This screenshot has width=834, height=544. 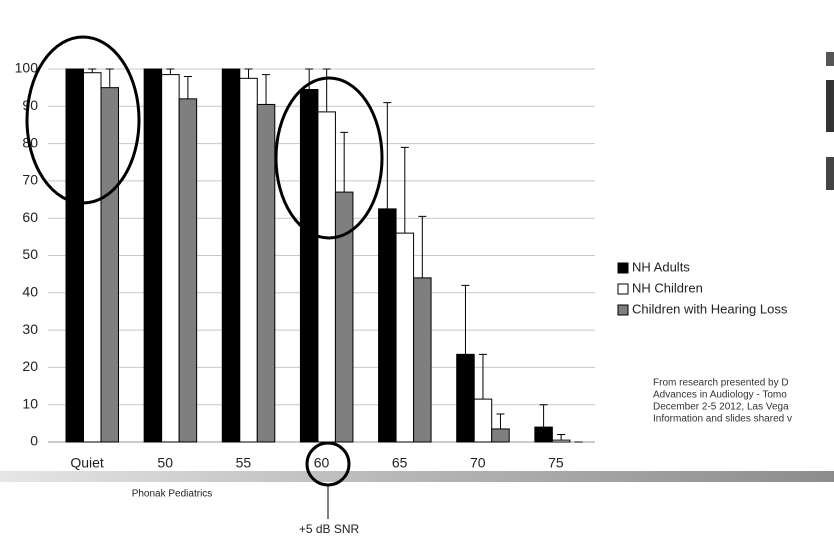 I want to click on source-note: Information and slides shared v, so click(x=722, y=419).